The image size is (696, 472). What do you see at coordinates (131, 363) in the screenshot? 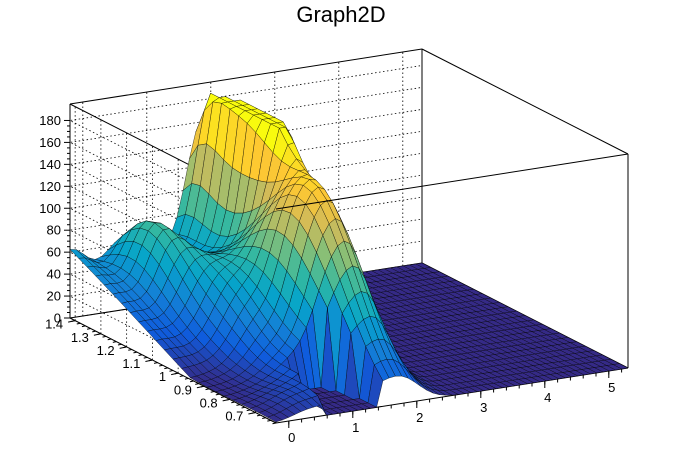
I see `y-tick-label: 1.1` at bounding box center [131, 363].